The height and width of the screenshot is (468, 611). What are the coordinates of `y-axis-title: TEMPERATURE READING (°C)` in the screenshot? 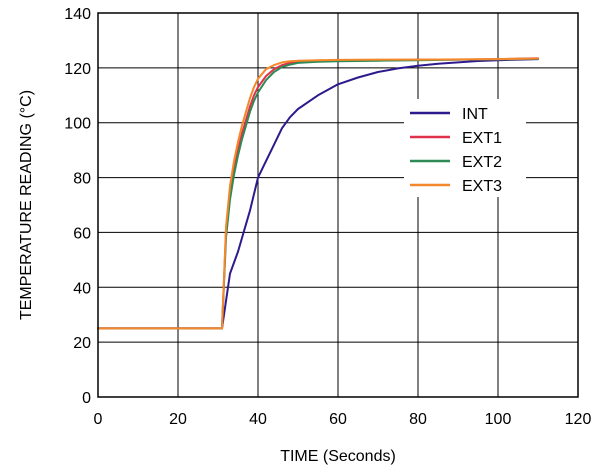 It's located at (26, 205).